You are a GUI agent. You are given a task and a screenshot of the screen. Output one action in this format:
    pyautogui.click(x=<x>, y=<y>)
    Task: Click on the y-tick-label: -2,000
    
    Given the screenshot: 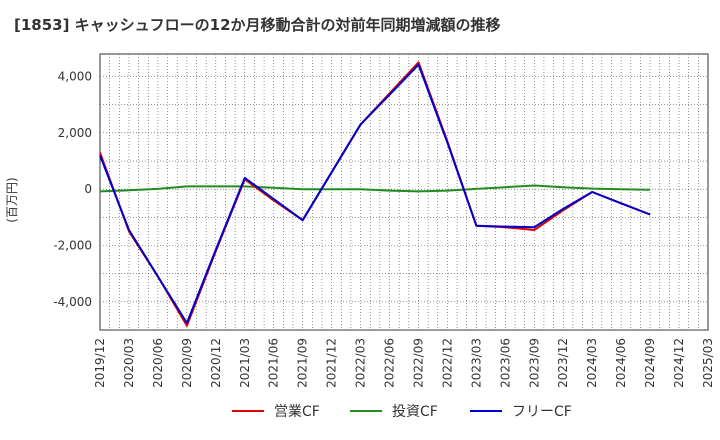 What is the action you would take?
    pyautogui.click(x=72, y=246)
    